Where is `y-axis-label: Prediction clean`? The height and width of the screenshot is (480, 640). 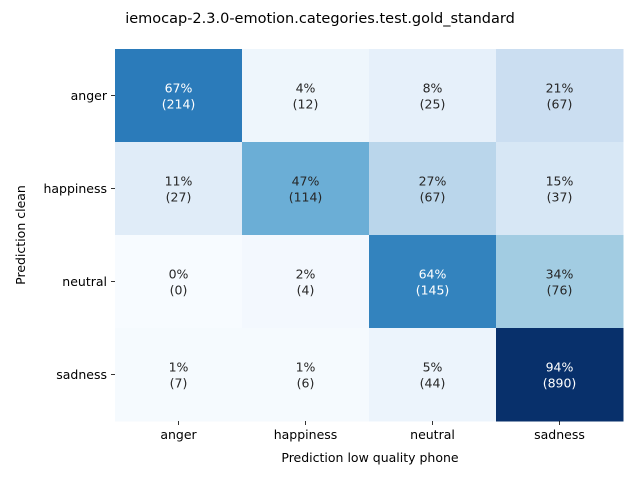
y-axis-label: Prediction clean is located at coordinates (20, 235).